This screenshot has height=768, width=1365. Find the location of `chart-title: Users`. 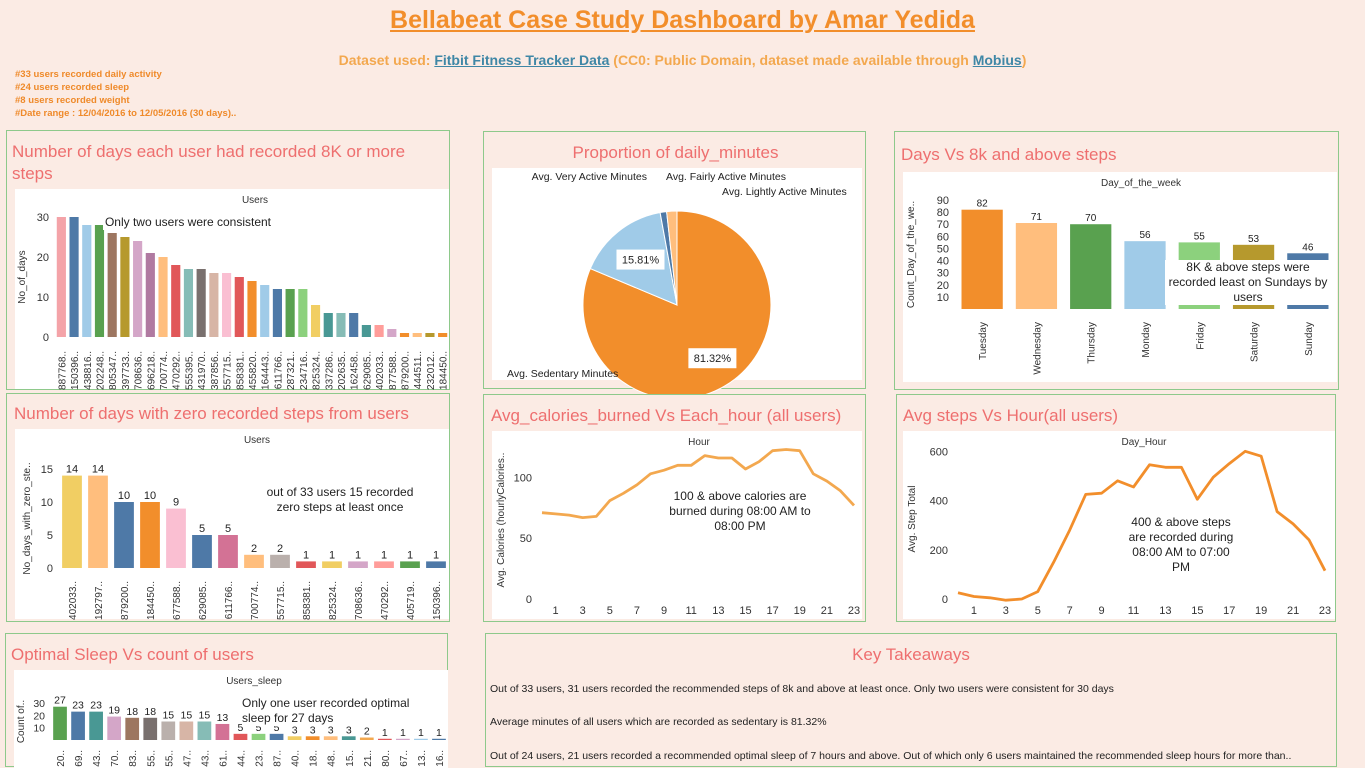

chart-title: Users is located at coordinates (257, 440).